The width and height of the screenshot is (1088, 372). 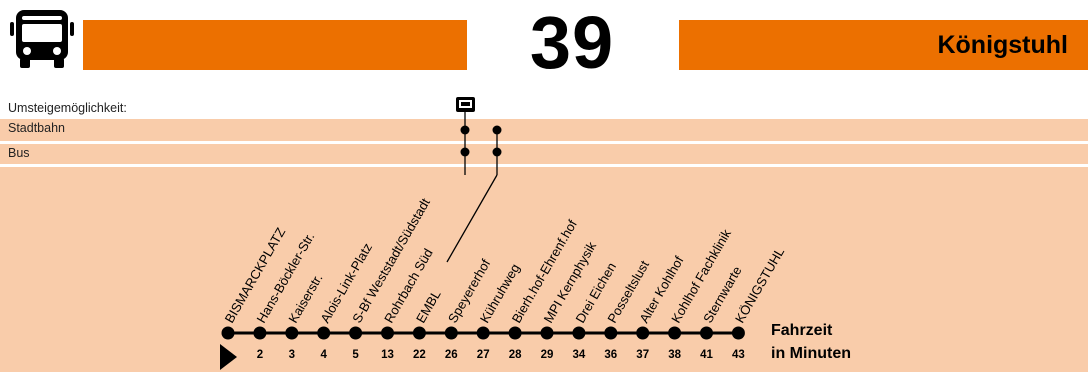 I want to click on bus-label: Bus, so click(x=19, y=153).